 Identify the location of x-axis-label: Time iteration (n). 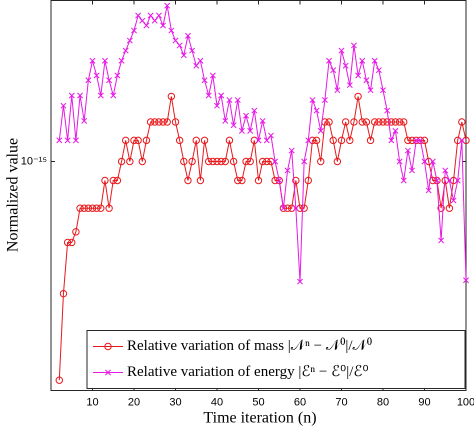
(259, 418).